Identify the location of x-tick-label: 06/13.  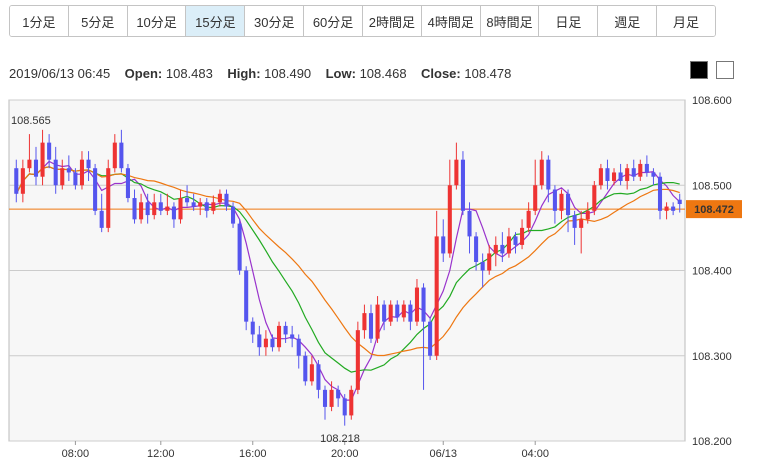
(443, 454).